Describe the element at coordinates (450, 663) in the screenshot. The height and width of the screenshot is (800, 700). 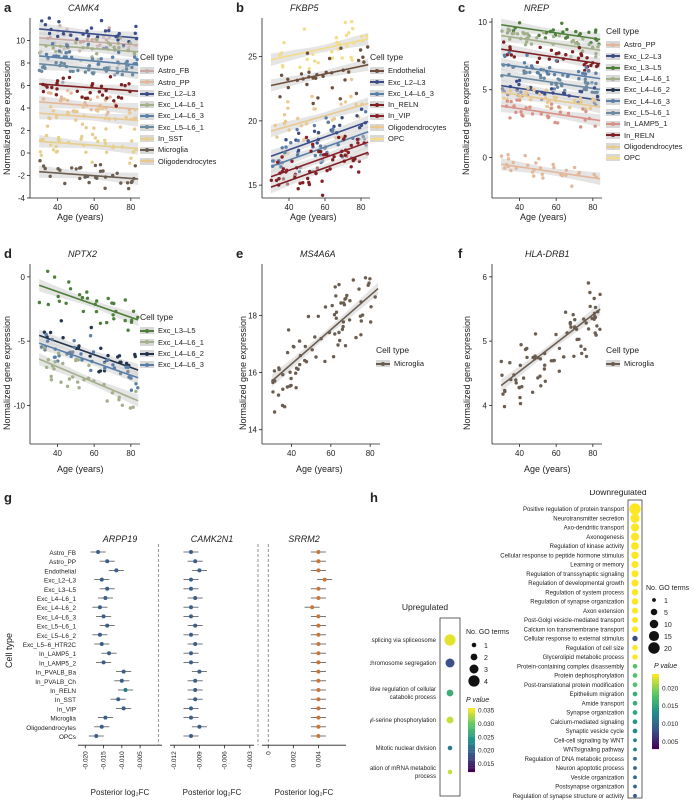
I see `up-term-bubble` at that location.